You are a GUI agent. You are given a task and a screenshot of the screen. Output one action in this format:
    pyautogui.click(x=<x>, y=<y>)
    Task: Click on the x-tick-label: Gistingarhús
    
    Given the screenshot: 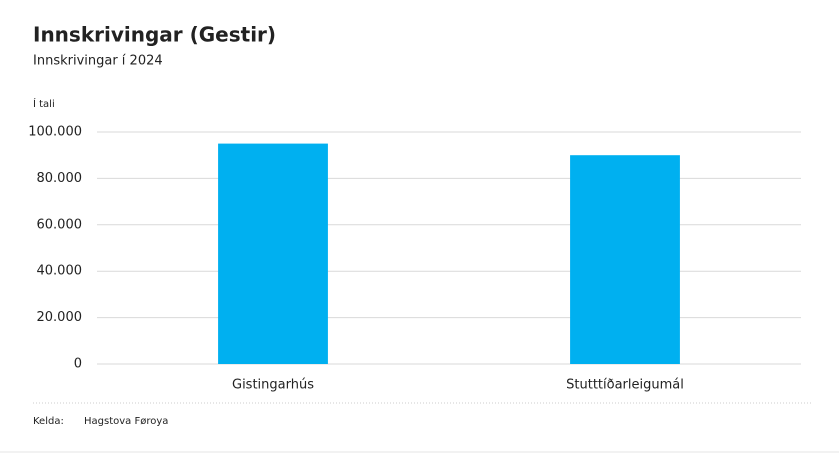 What is the action you would take?
    pyautogui.click(x=273, y=385)
    